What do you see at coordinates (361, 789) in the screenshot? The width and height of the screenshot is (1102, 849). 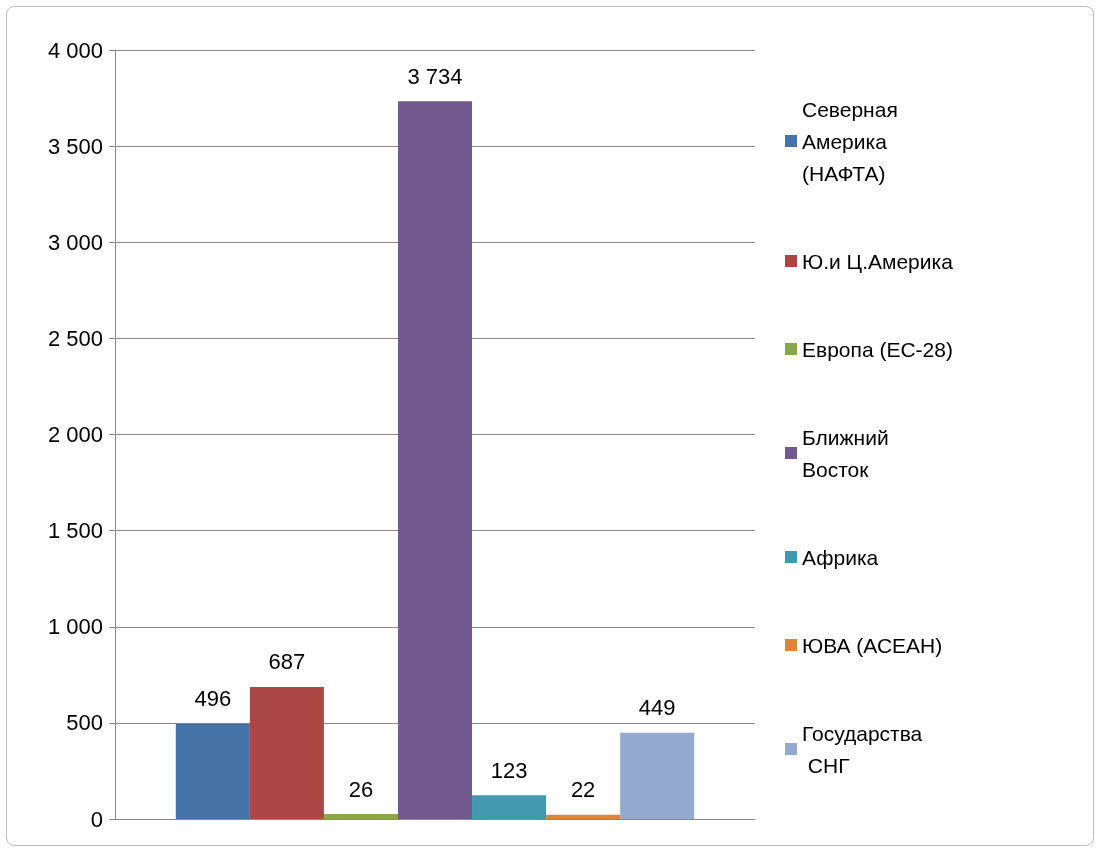 I see `data-label: 26` at bounding box center [361, 789].